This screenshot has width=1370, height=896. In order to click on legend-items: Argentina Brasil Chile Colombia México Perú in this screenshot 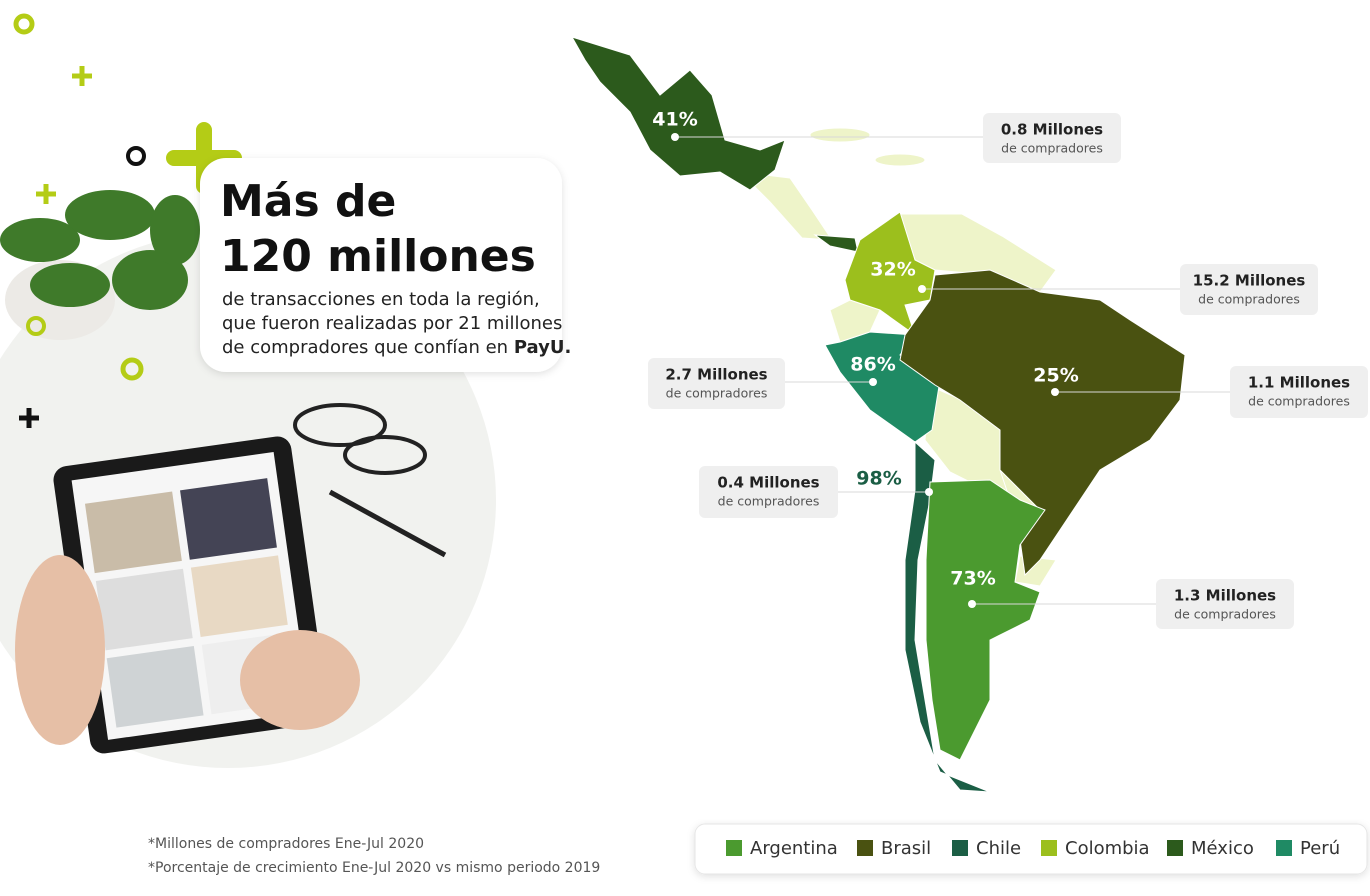, I will do `click(1033, 848)`.